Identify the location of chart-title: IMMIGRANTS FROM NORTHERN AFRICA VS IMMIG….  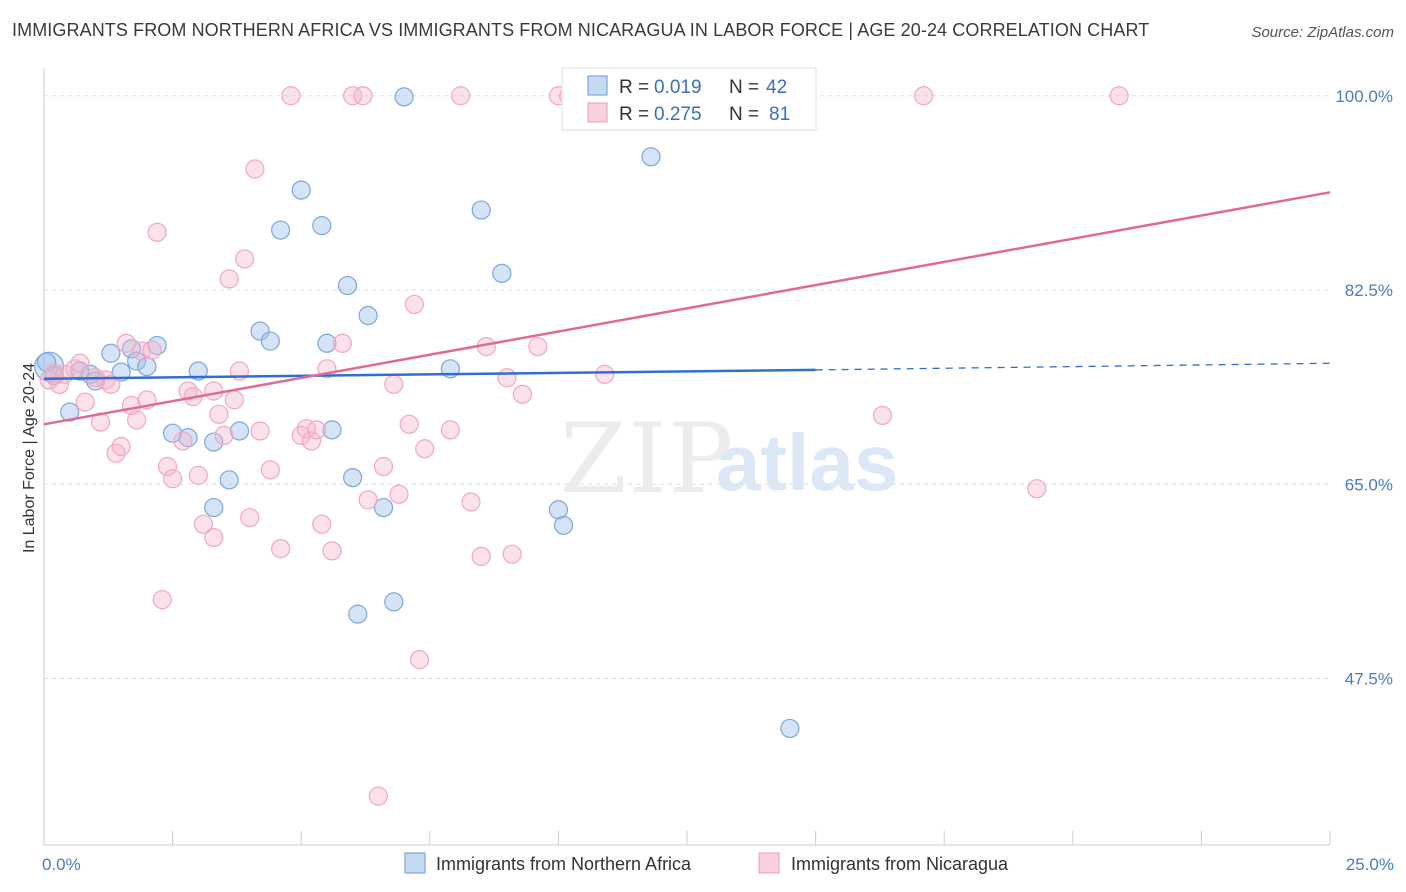
(581, 30).